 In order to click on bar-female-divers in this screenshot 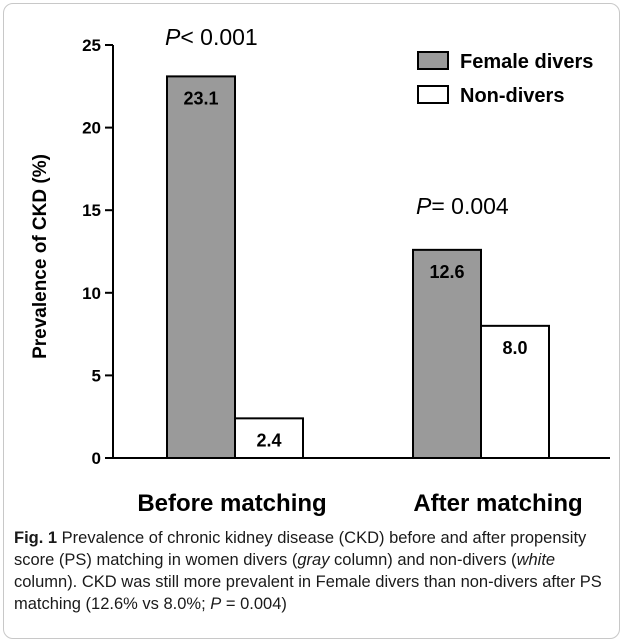, I will do `click(201, 267)`.